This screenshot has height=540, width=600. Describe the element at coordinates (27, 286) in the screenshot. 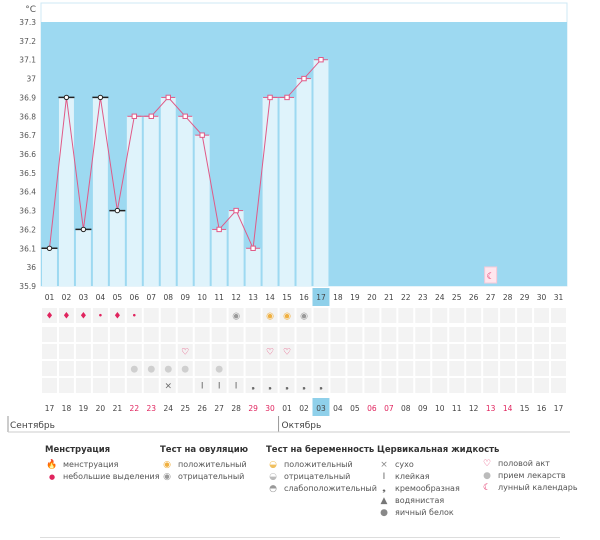

I see `y-tick-label: 35.9` at that location.